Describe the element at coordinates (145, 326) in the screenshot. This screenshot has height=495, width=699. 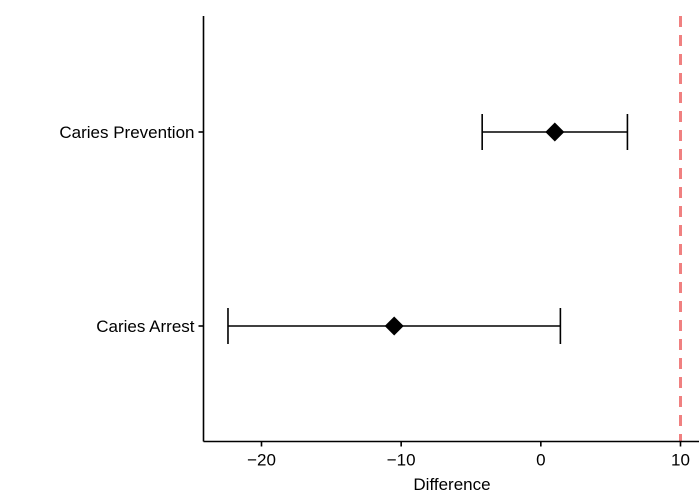
I see `y-tick-label: Caries Arrest` at that location.